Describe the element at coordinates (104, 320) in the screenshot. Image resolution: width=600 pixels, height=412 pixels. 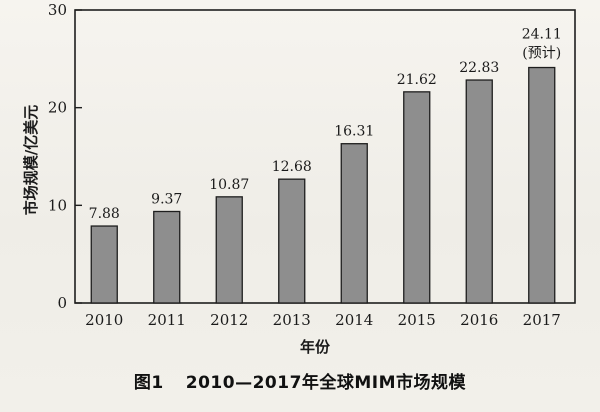
I see `x-tick-label: 2010` at that location.